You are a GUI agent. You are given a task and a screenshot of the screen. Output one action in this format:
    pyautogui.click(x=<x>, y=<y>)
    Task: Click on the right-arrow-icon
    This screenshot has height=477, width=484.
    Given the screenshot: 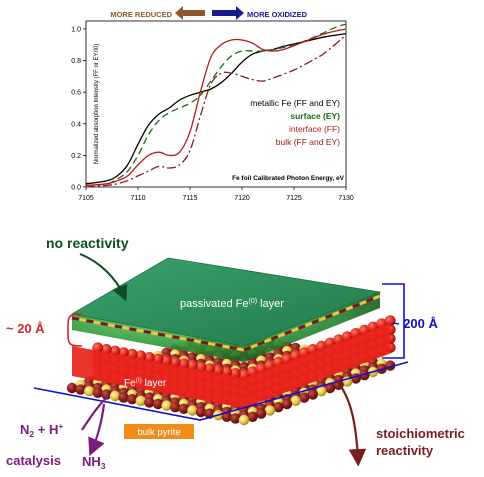 What is the action you would take?
    pyautogui.click(x=228, y=13)
    